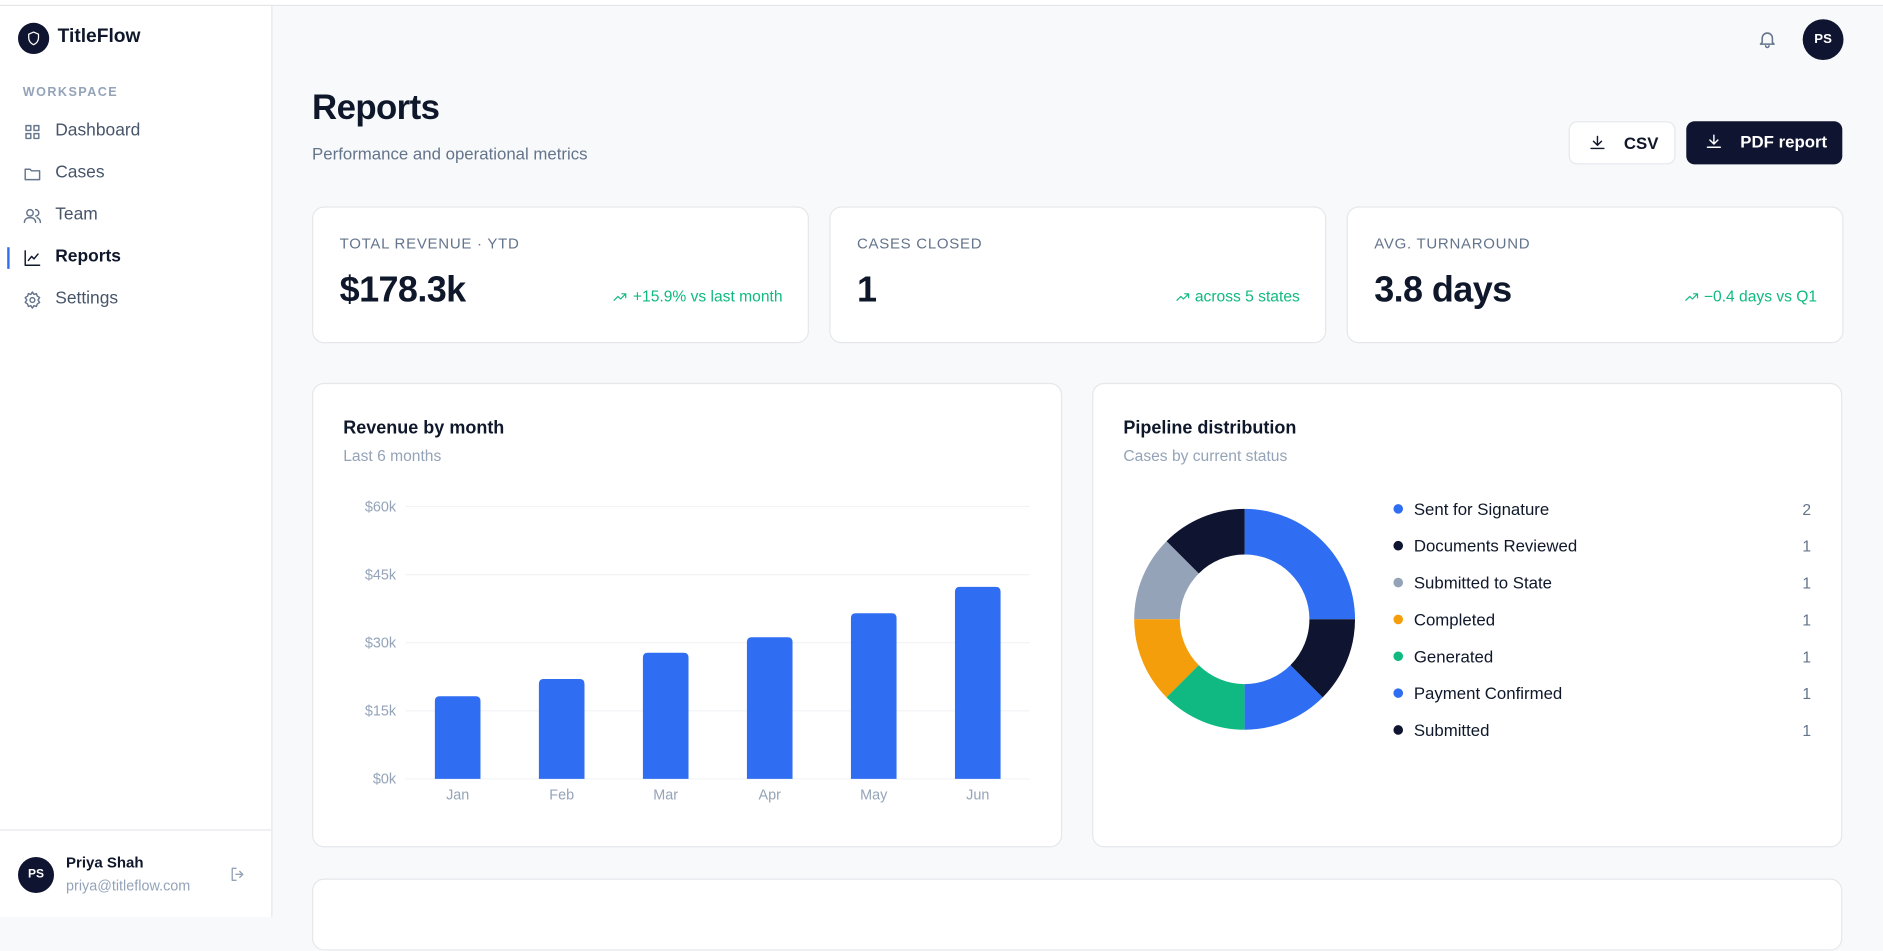 The width and height of the screenshot is (1883, 951). I want to click on top-avatar: PS, so click(1823, 40).